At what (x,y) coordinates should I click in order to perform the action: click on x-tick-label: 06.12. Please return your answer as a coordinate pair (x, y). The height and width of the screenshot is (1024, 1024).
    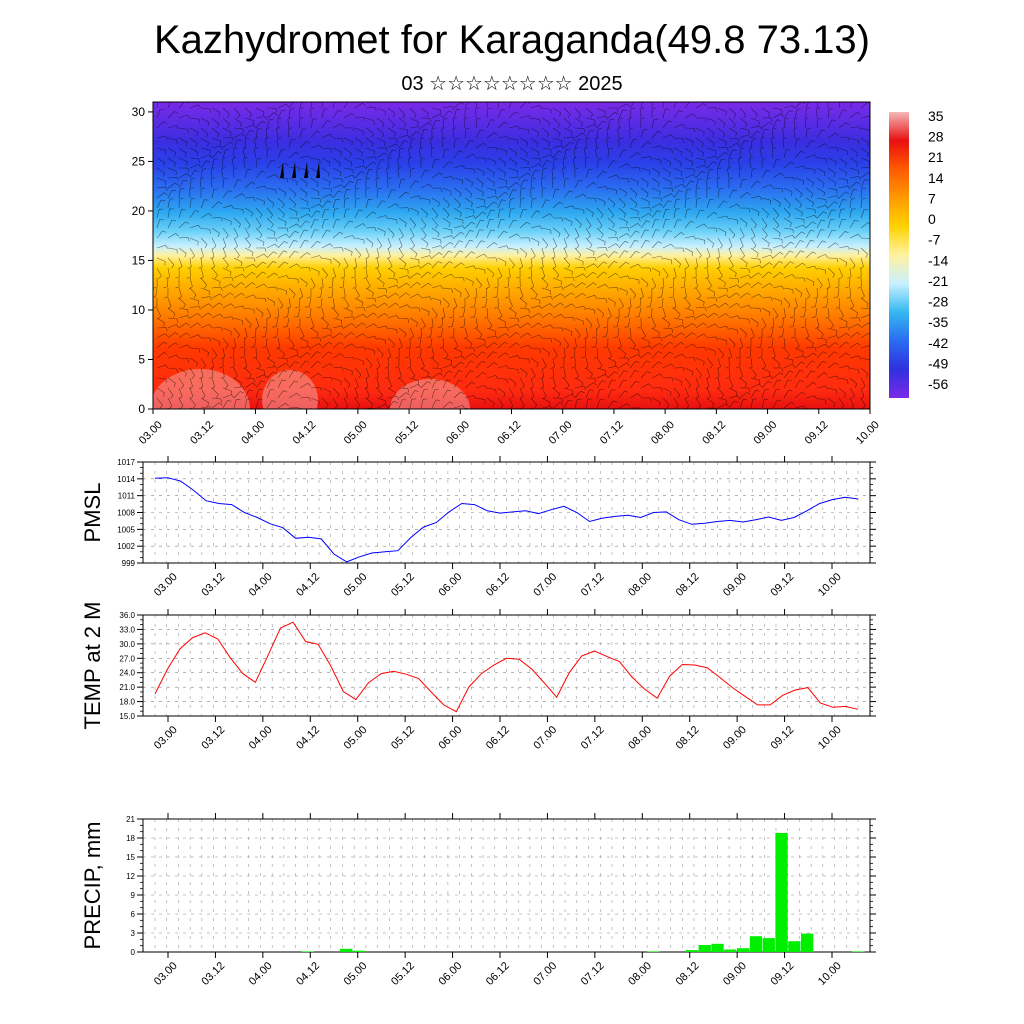
    Looking at the image, I should click on (498, 738).